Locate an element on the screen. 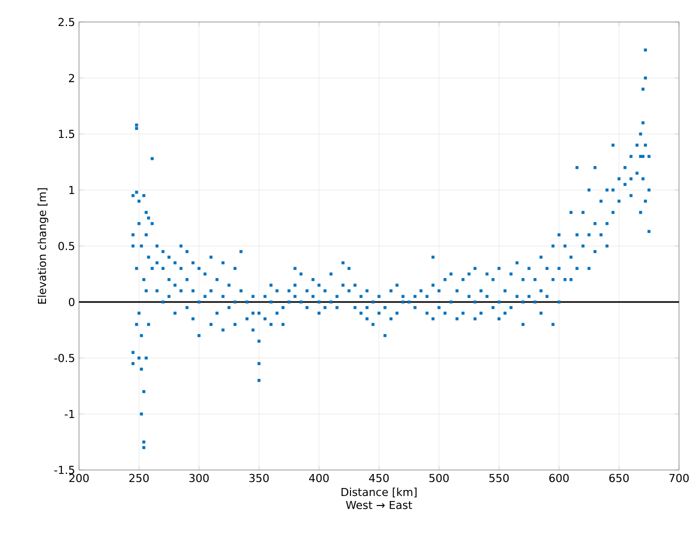 This screenshot has height=551, width=695. x-tick-label: 250 is located at coordinates (139, 478).